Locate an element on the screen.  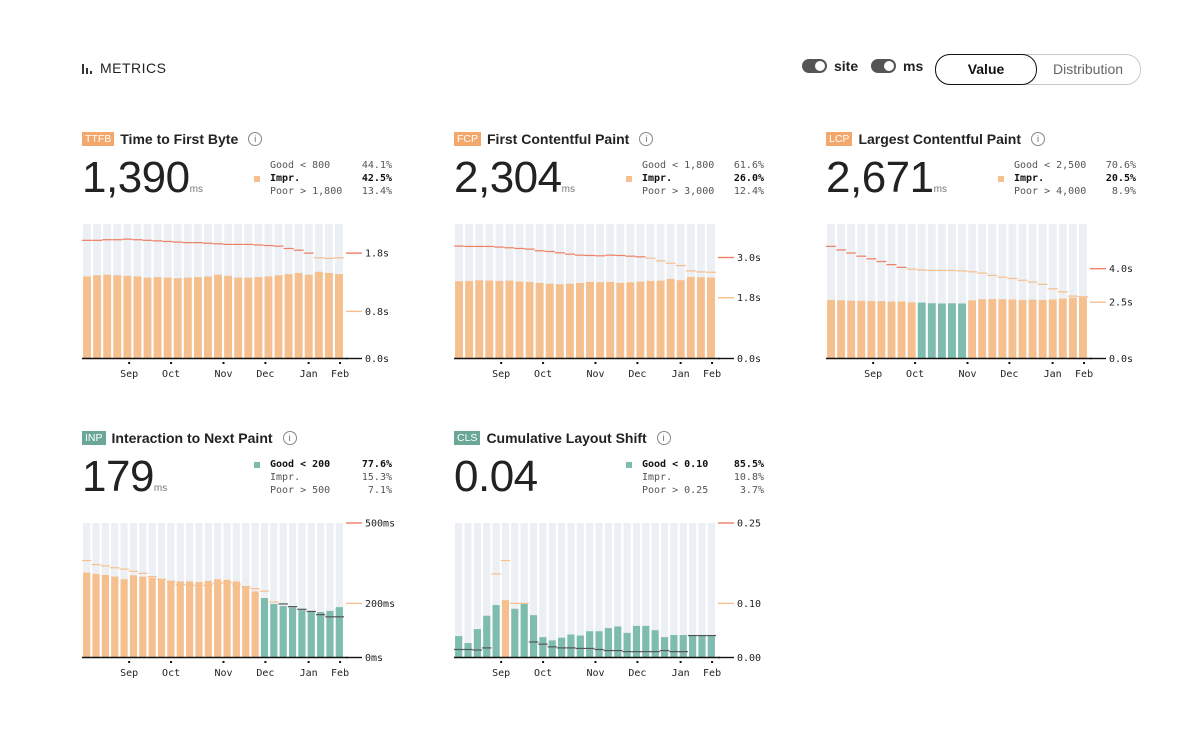
metric-badge: INP is located at coordinates (94, 438).